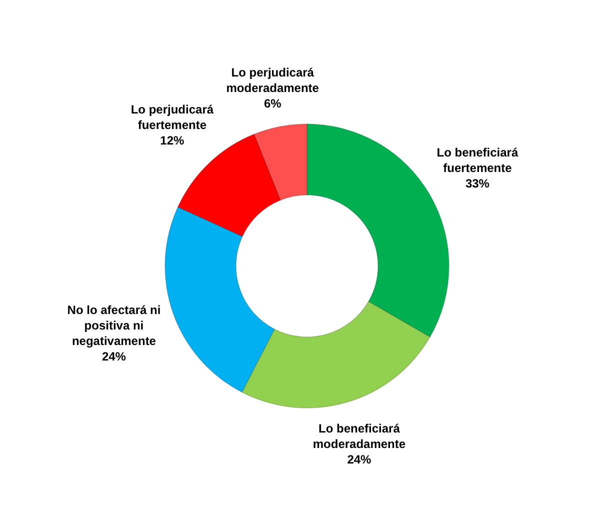 This screenshot has width=616, height=531. What do you see at coordinates (172, 117) in the screenshot?
I see `slice-label: Lo perjudicará fuertemente` at bounding box center [172, 117].